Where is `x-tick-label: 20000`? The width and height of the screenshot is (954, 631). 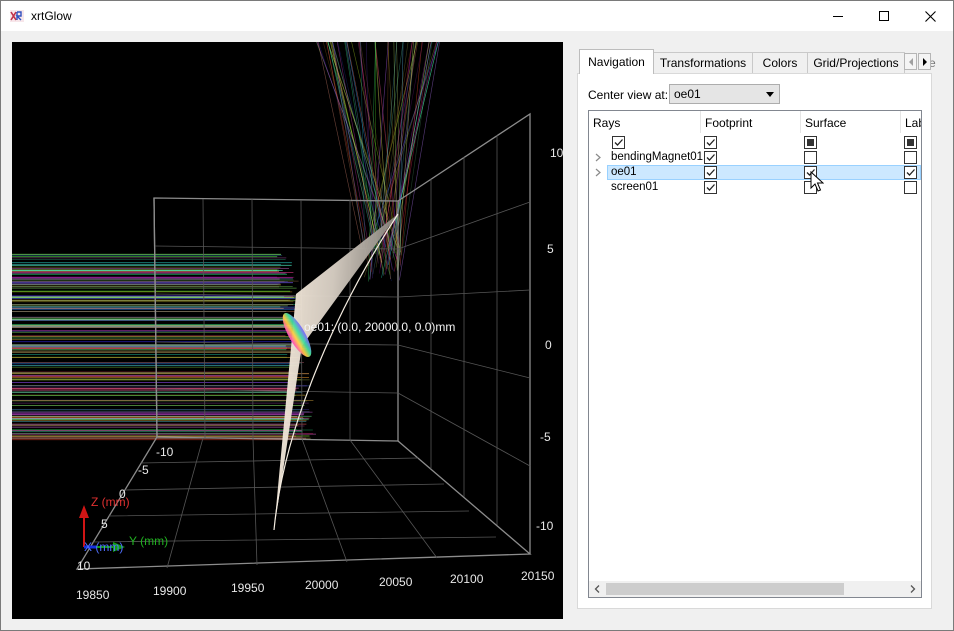
x-tick-label: 20000 is located at coordinates (322, 585).